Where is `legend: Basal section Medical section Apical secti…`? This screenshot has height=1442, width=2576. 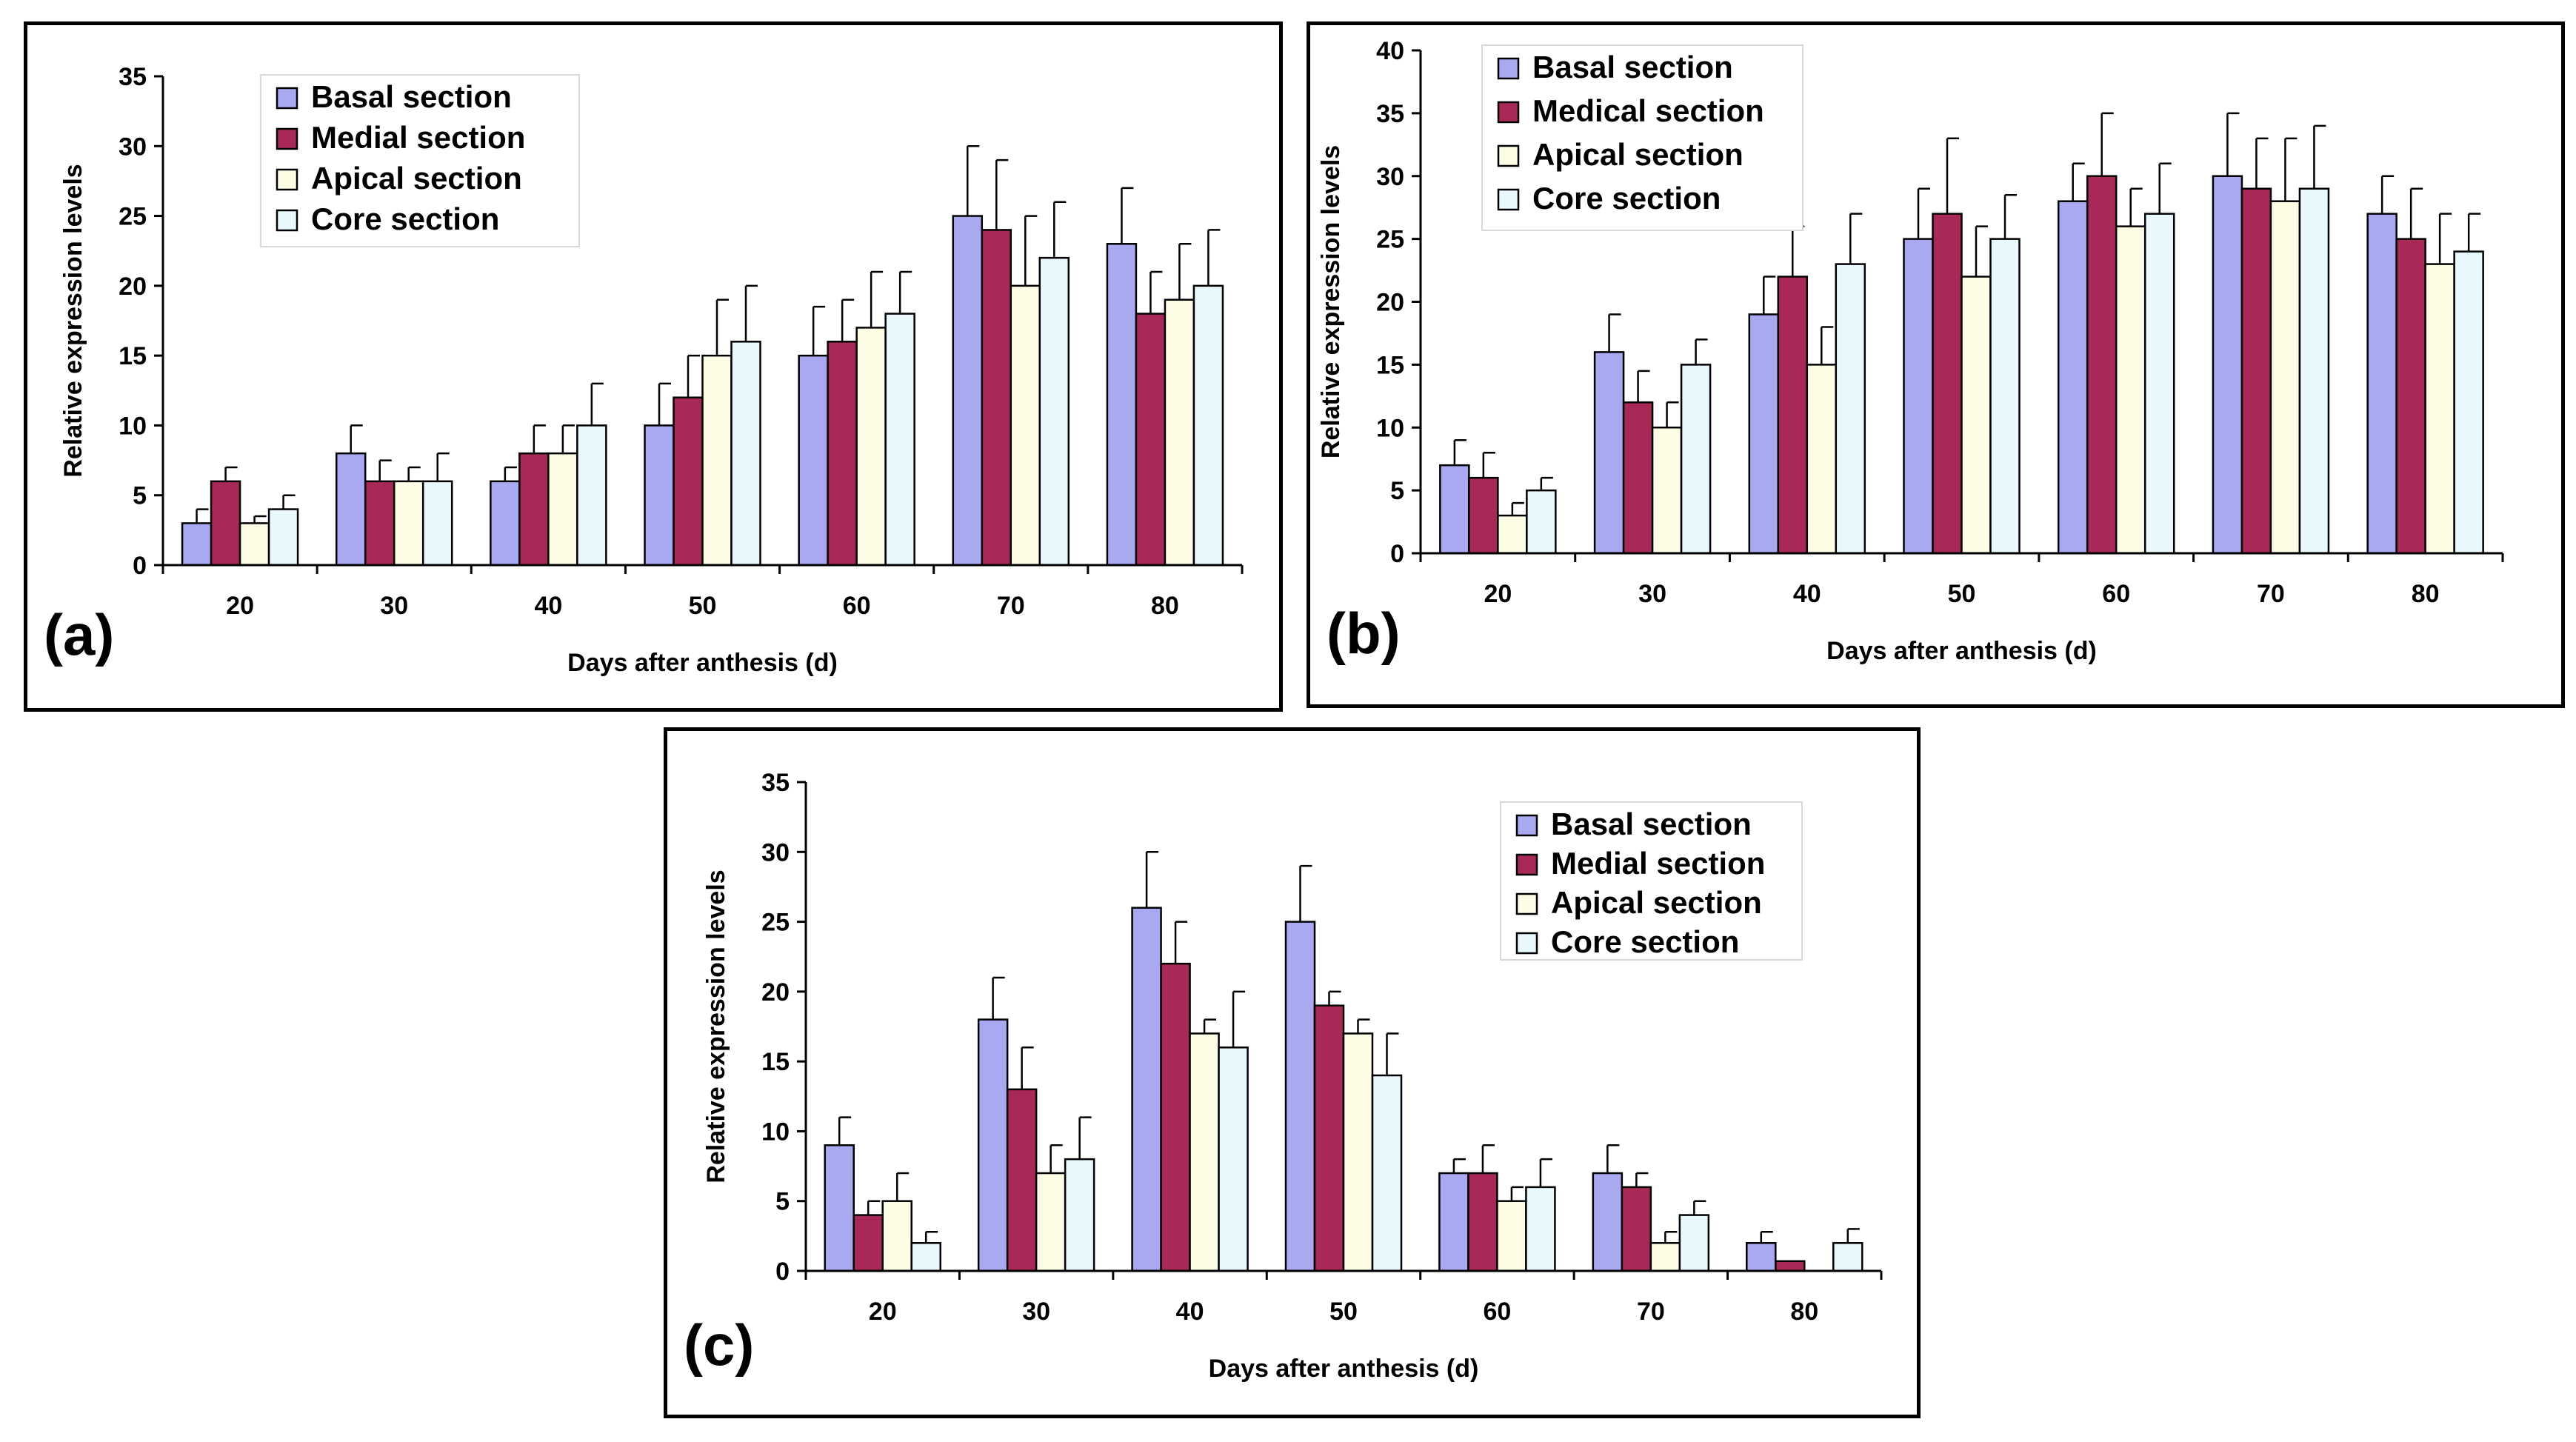
legend: Basal section Medical section Apical secti… is located at coordinates (1642, 138).